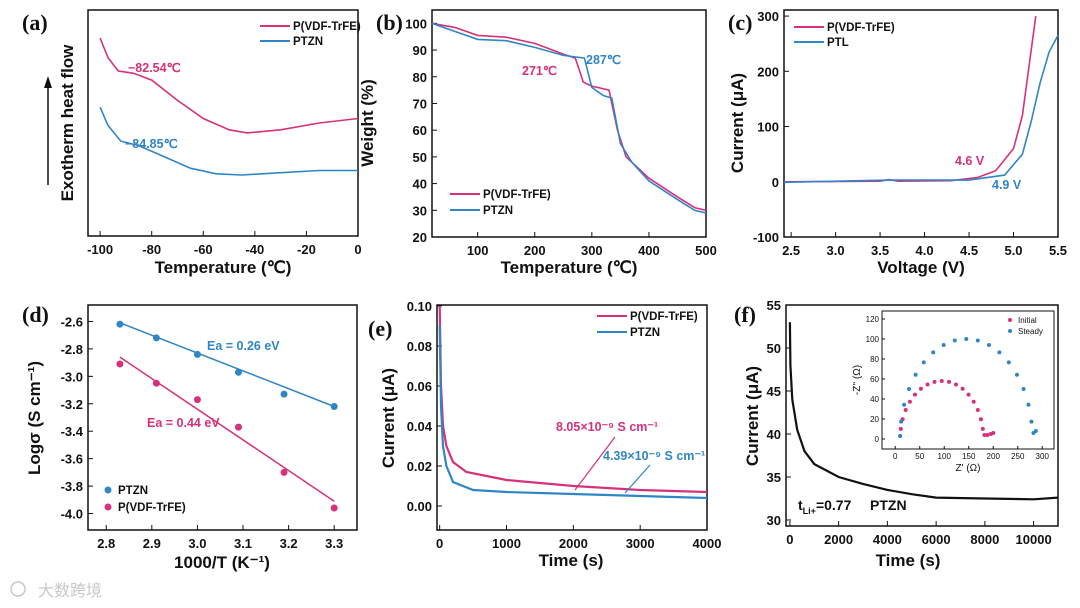  Describe the element at coordinates (416, 23) in the screenshot. I see `y-tick-label: 100` at that location.